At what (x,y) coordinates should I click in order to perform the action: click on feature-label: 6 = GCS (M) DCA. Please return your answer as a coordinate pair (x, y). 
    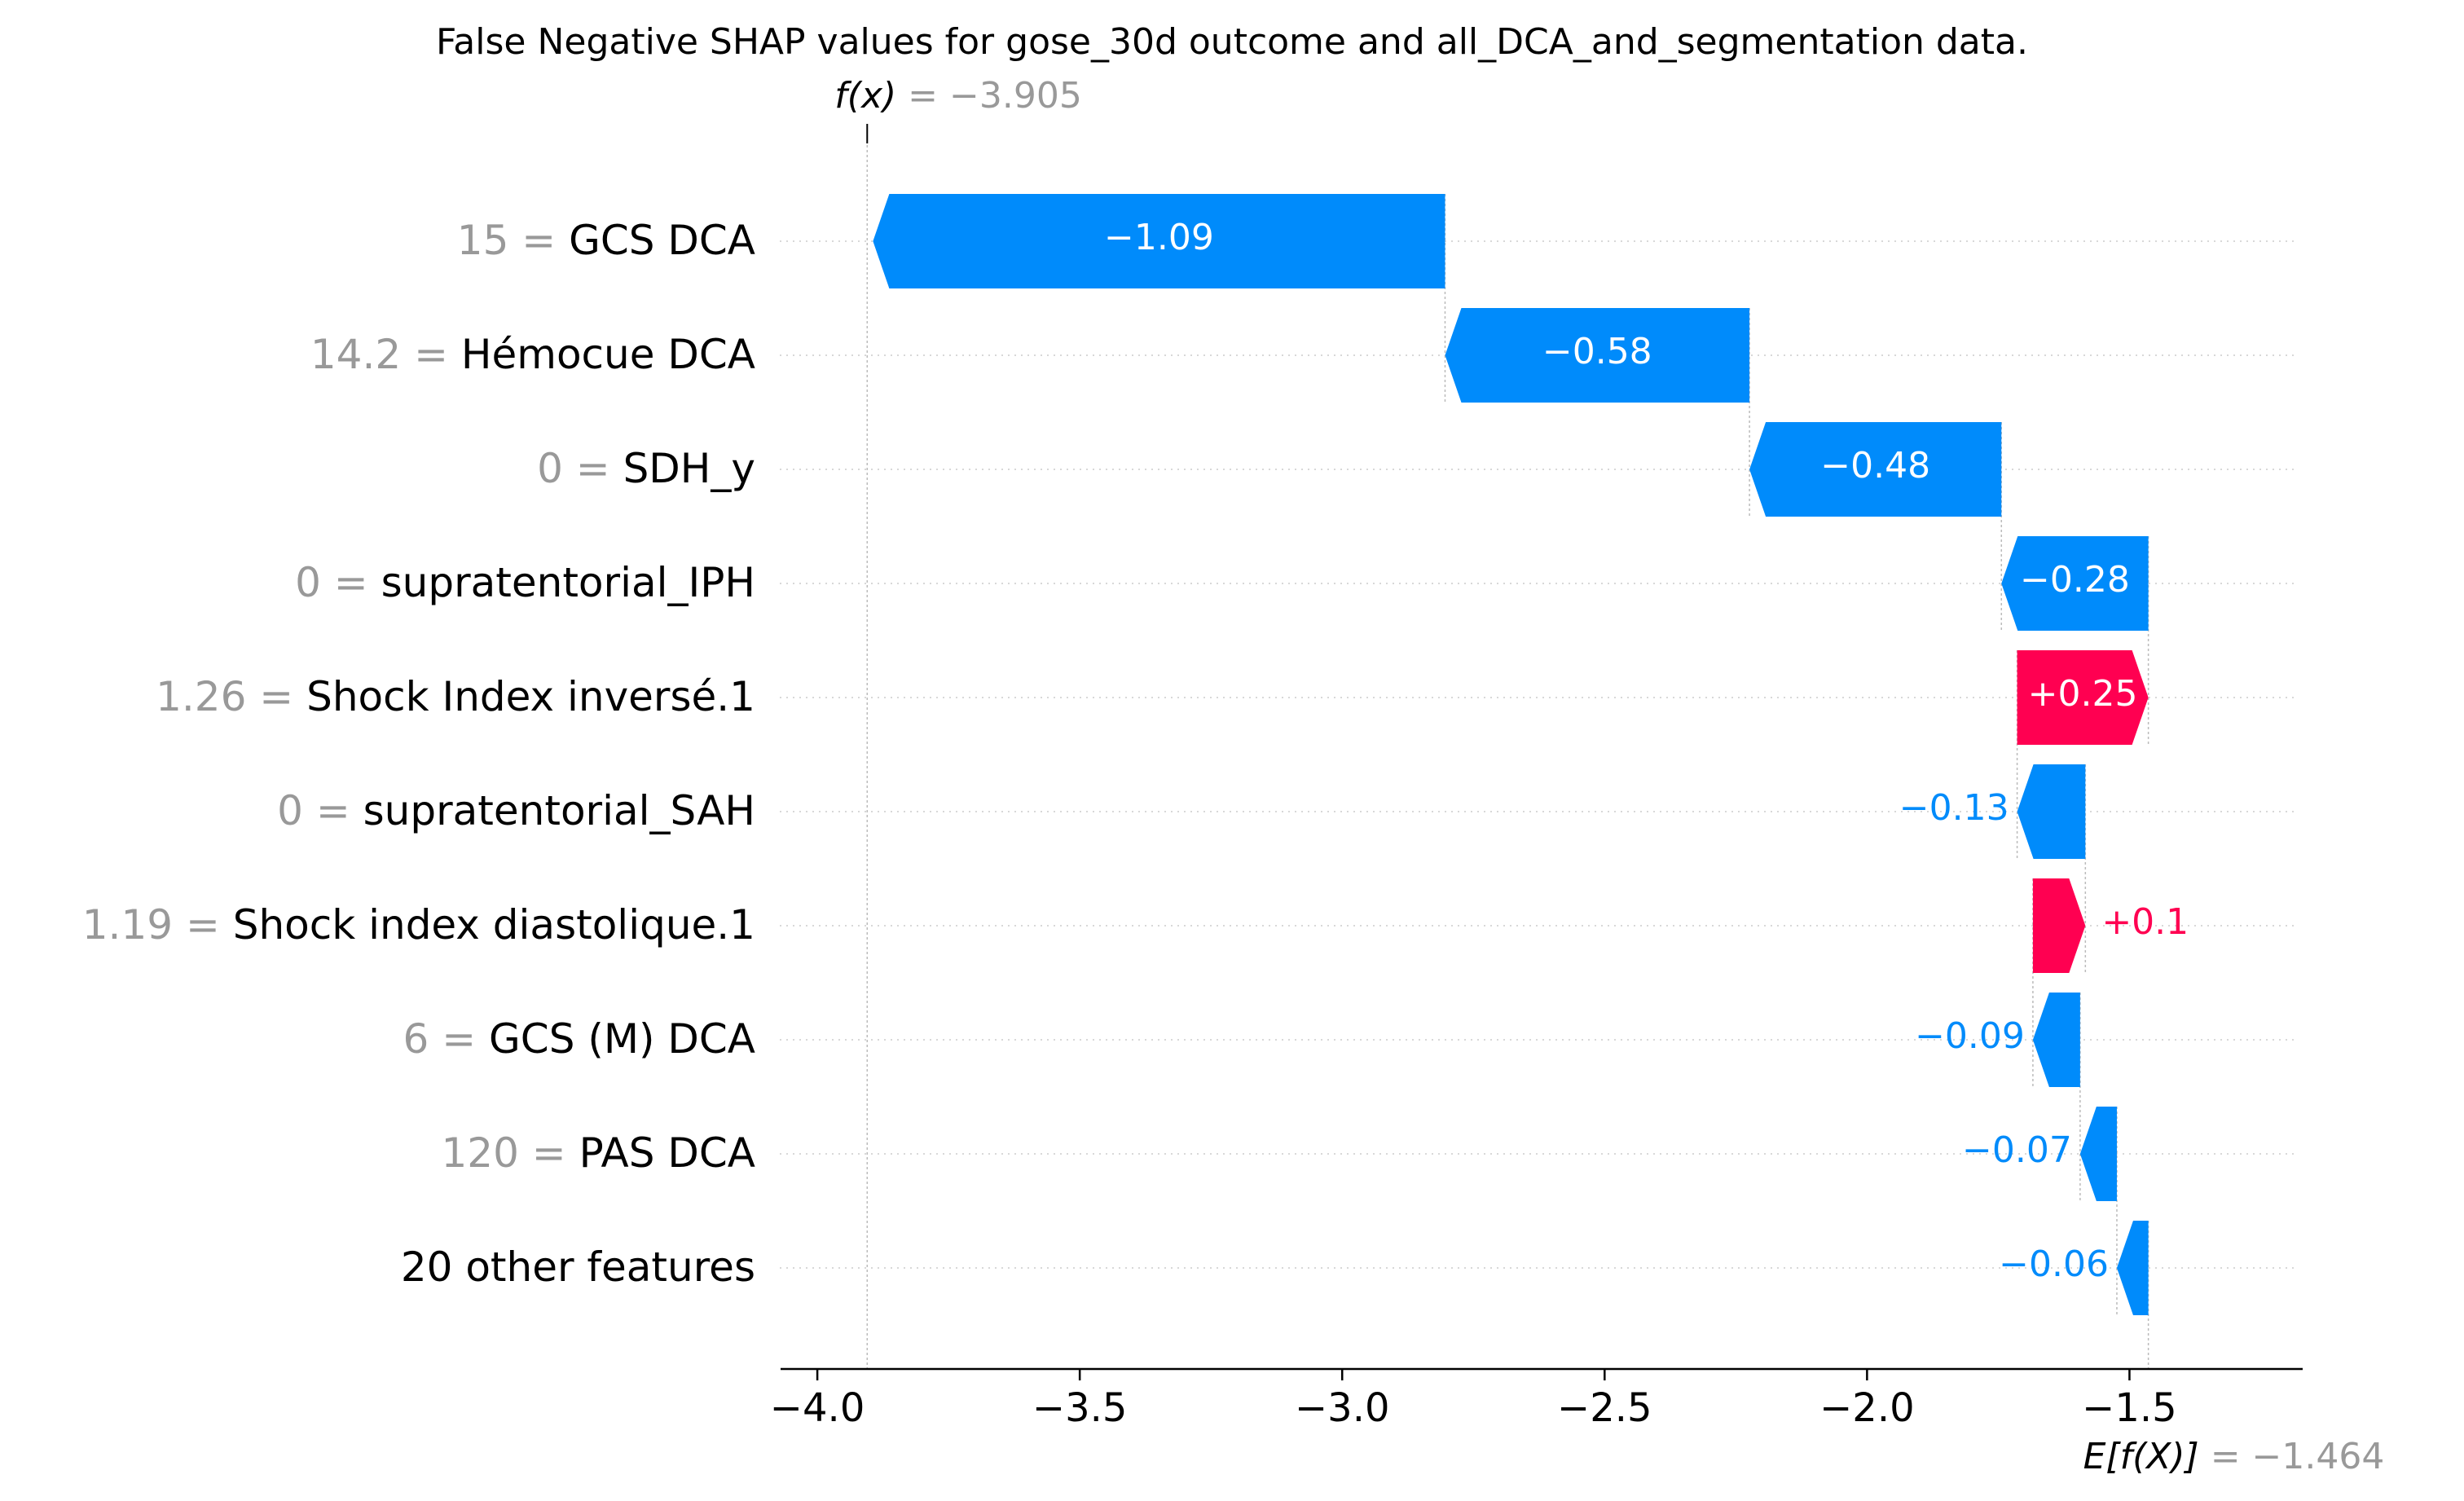
    Looking at the image, I should click on (579, 1039).